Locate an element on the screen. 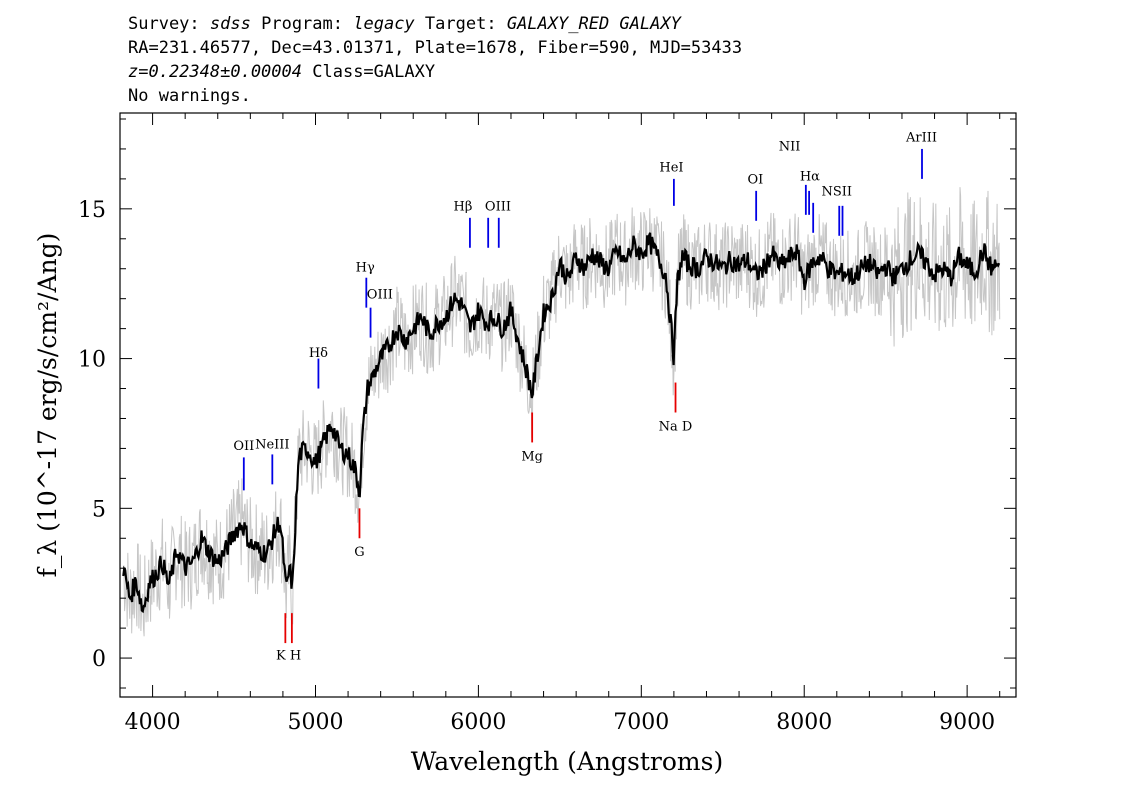 Image resolution: width=1134 pixels, height=810 pixels. target-value: GALAXY_RED GALAXY is located at coordinates (593, 24).